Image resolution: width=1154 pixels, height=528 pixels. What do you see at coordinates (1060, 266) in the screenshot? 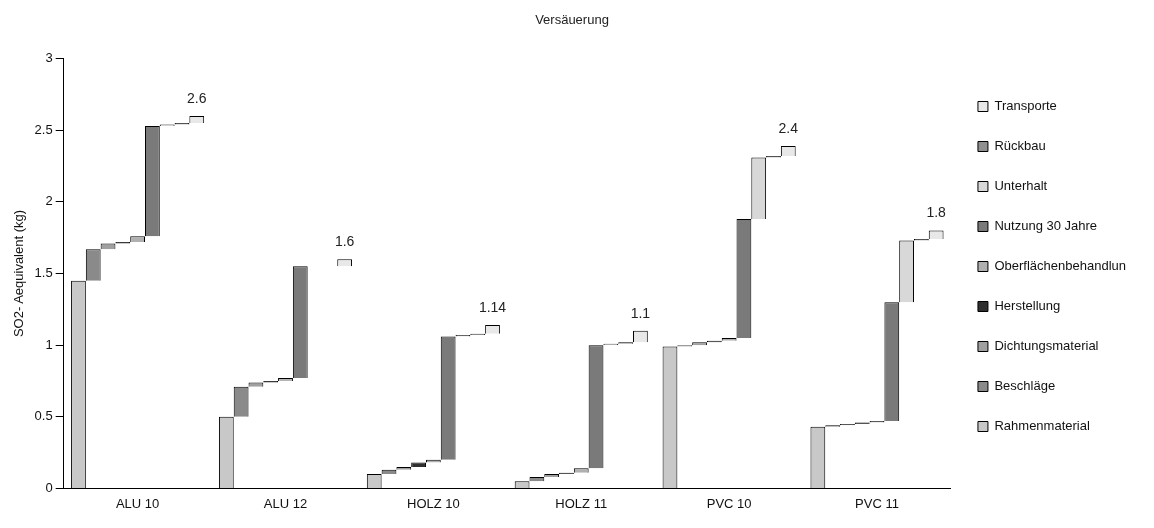
I see `legend-label: Oberflächenbehandlun` at bounding box center [1060, 266].